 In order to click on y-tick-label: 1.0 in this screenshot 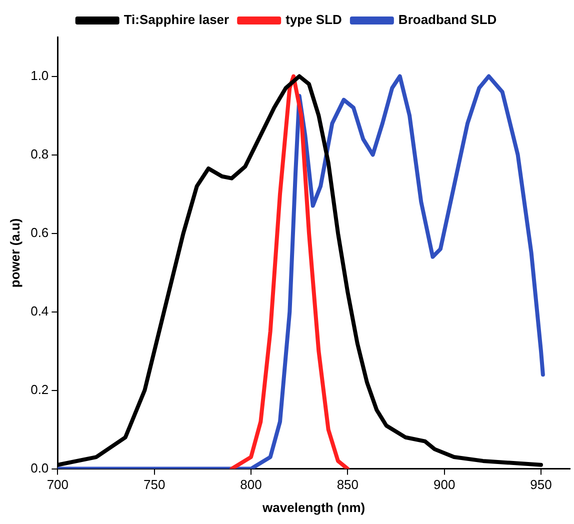, I will do `click(39, 75)`.